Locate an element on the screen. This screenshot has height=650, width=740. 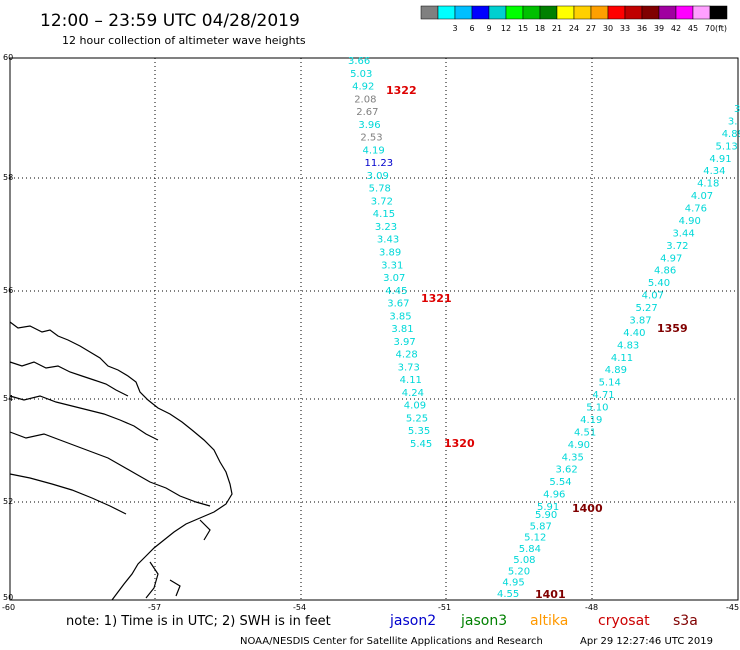
longitude-labels: -60 -57 -54 -51 -48 -45 is located at coordinates (370, 607).